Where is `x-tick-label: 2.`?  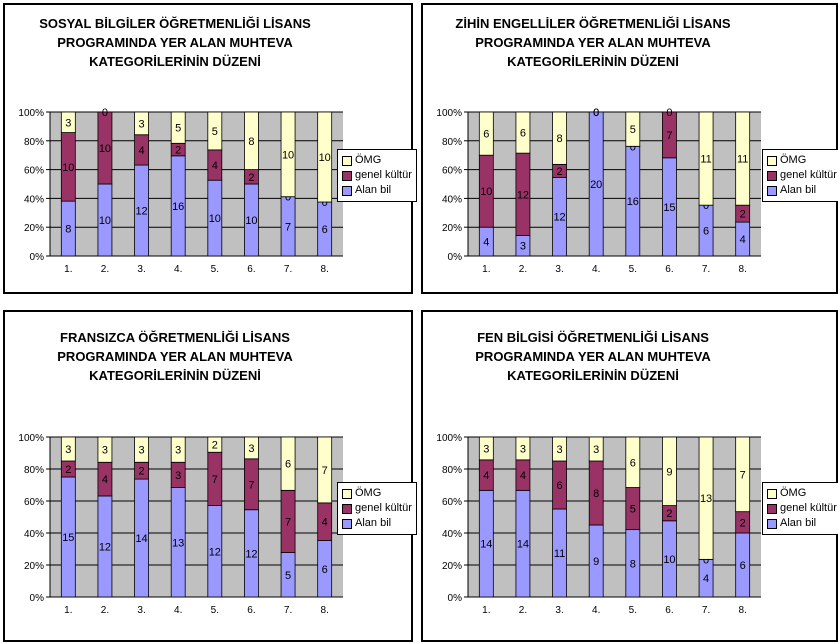 x-tick-label: 2. is located at coordinates (105, 269).